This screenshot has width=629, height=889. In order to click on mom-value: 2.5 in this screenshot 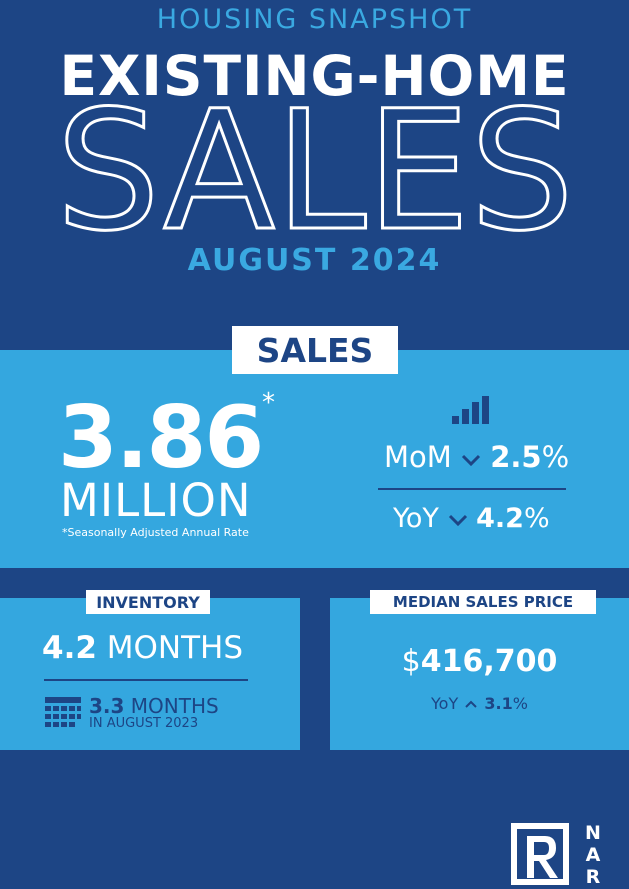, I will do `click(516, 457)`.